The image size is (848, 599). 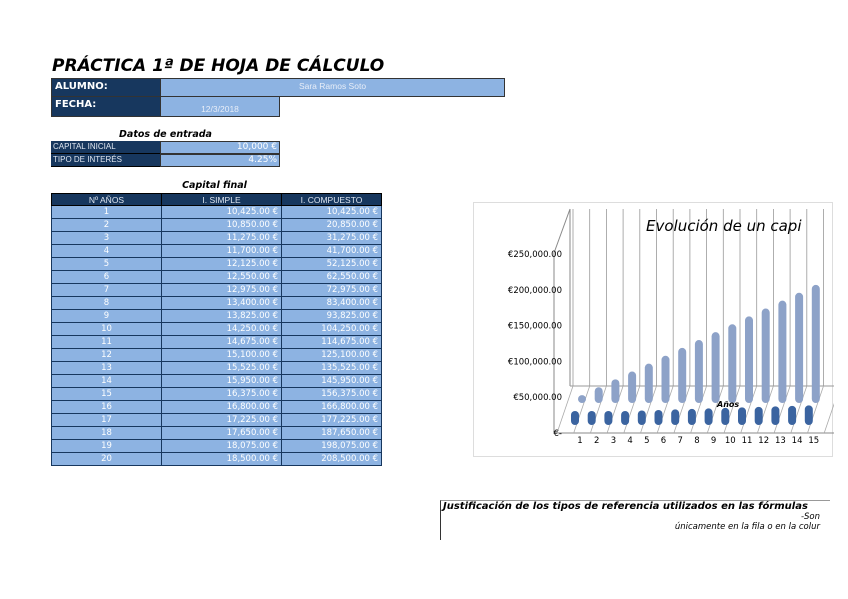 What do you see at coordinates (221, 433) in the screenshot?
I see `cell-simple: 17,650.00 €` at bounding box center [221, 433].